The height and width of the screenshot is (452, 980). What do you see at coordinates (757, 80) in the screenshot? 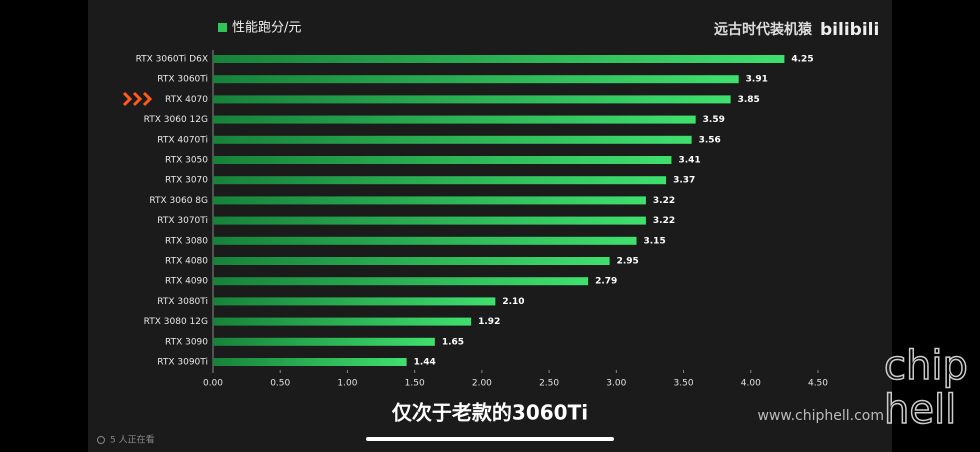
I see `value-label: 3.91` at bounding box center [757, 80].